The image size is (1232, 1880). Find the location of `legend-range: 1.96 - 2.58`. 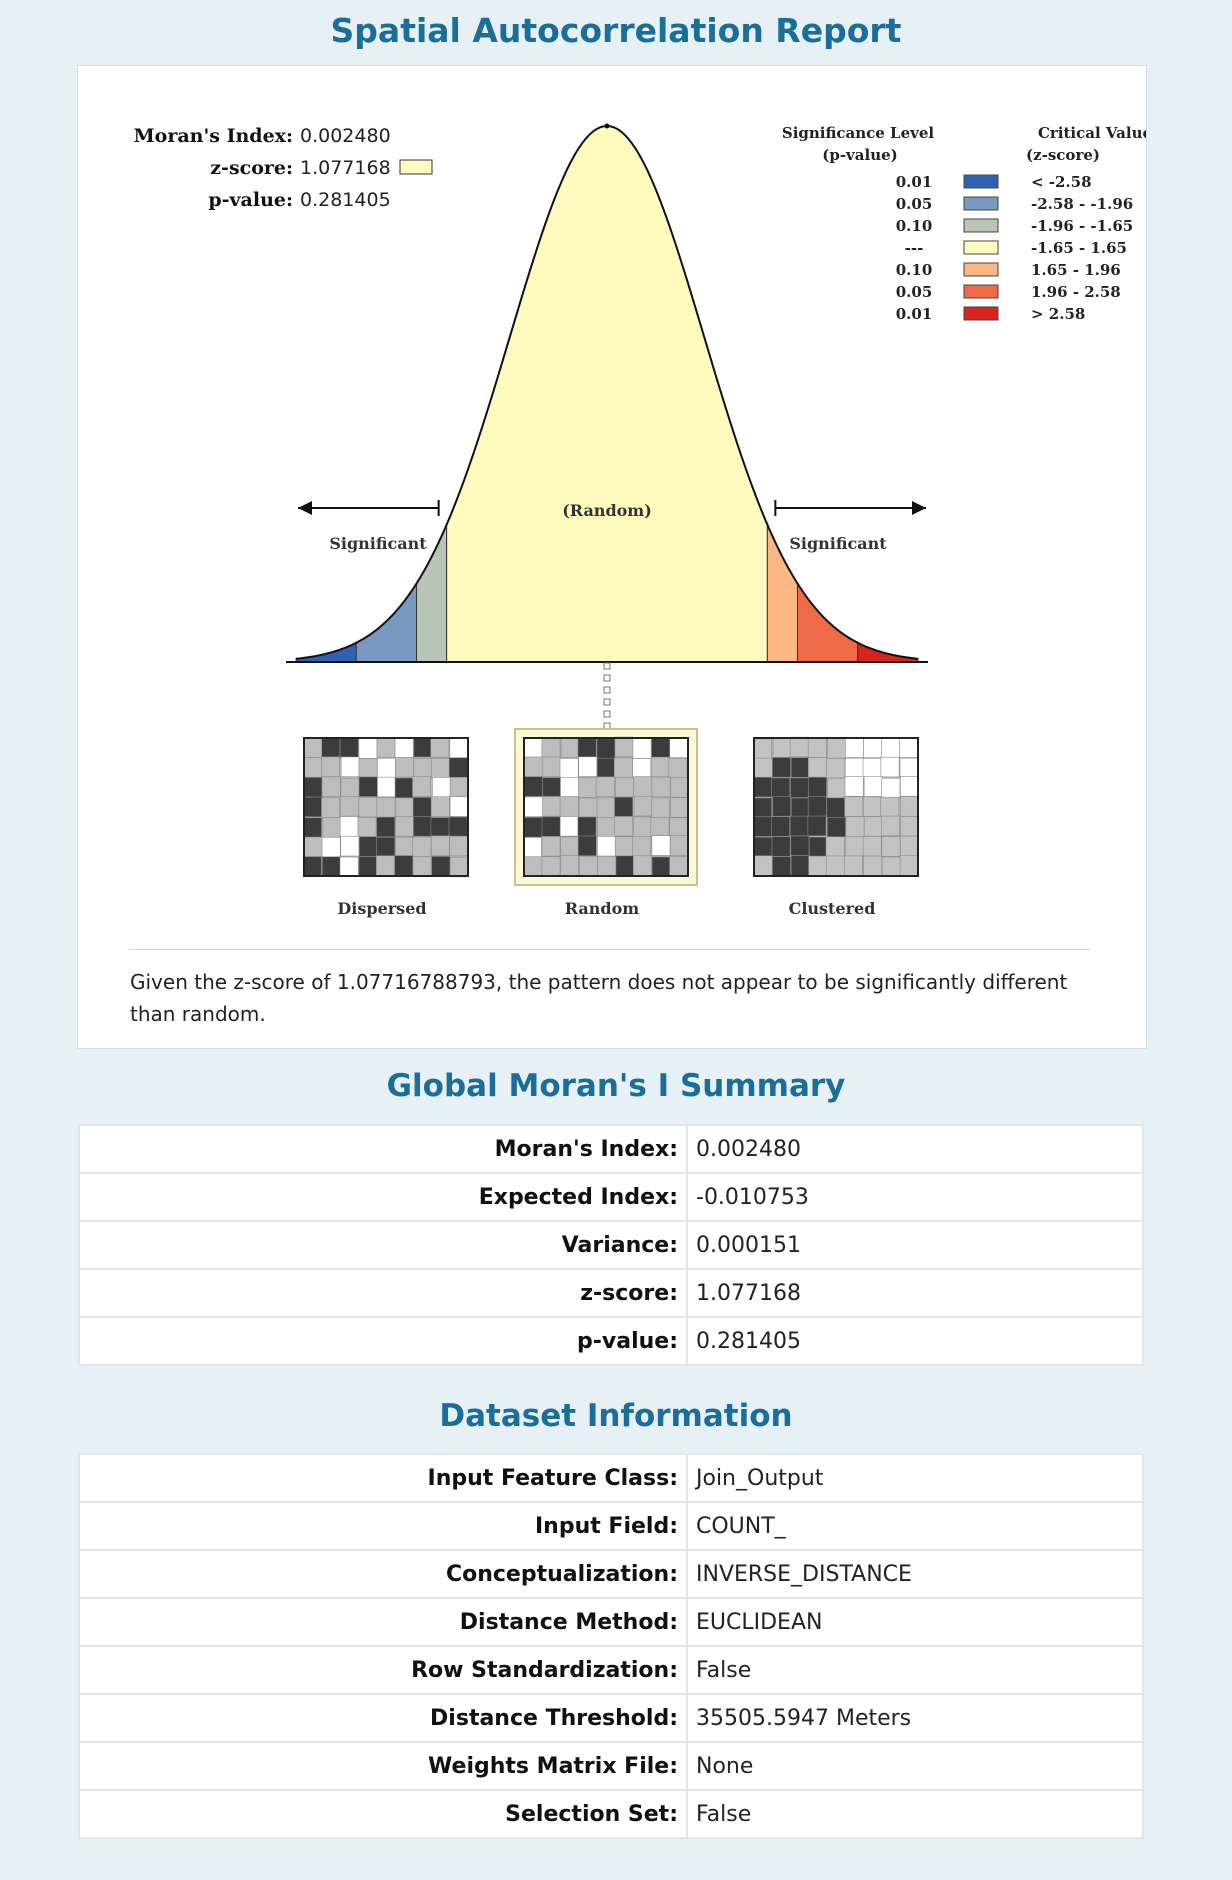

legend-range: 1.96 - 2.58 is located at coordinates (1076, 292).